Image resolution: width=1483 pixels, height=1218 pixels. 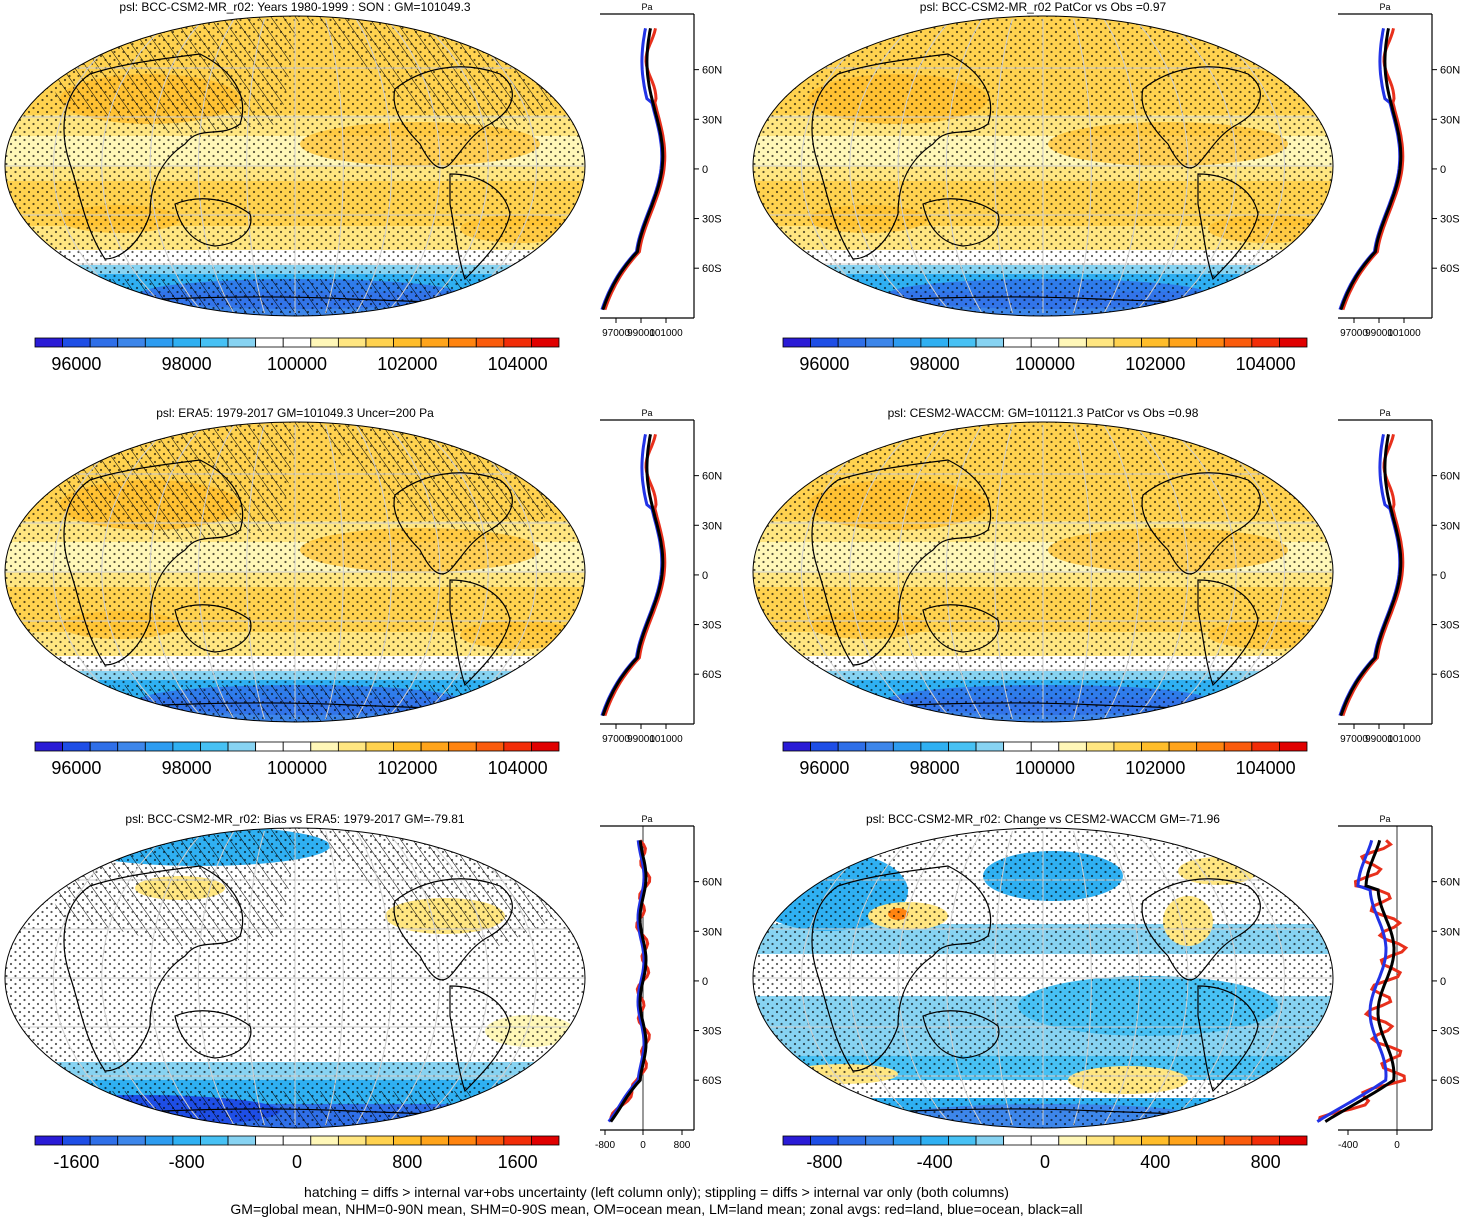 I want to click on zonal-mean-plot: Pa 60N 30N 0 30S 60S -400 0, so click(x=1388, y=982).